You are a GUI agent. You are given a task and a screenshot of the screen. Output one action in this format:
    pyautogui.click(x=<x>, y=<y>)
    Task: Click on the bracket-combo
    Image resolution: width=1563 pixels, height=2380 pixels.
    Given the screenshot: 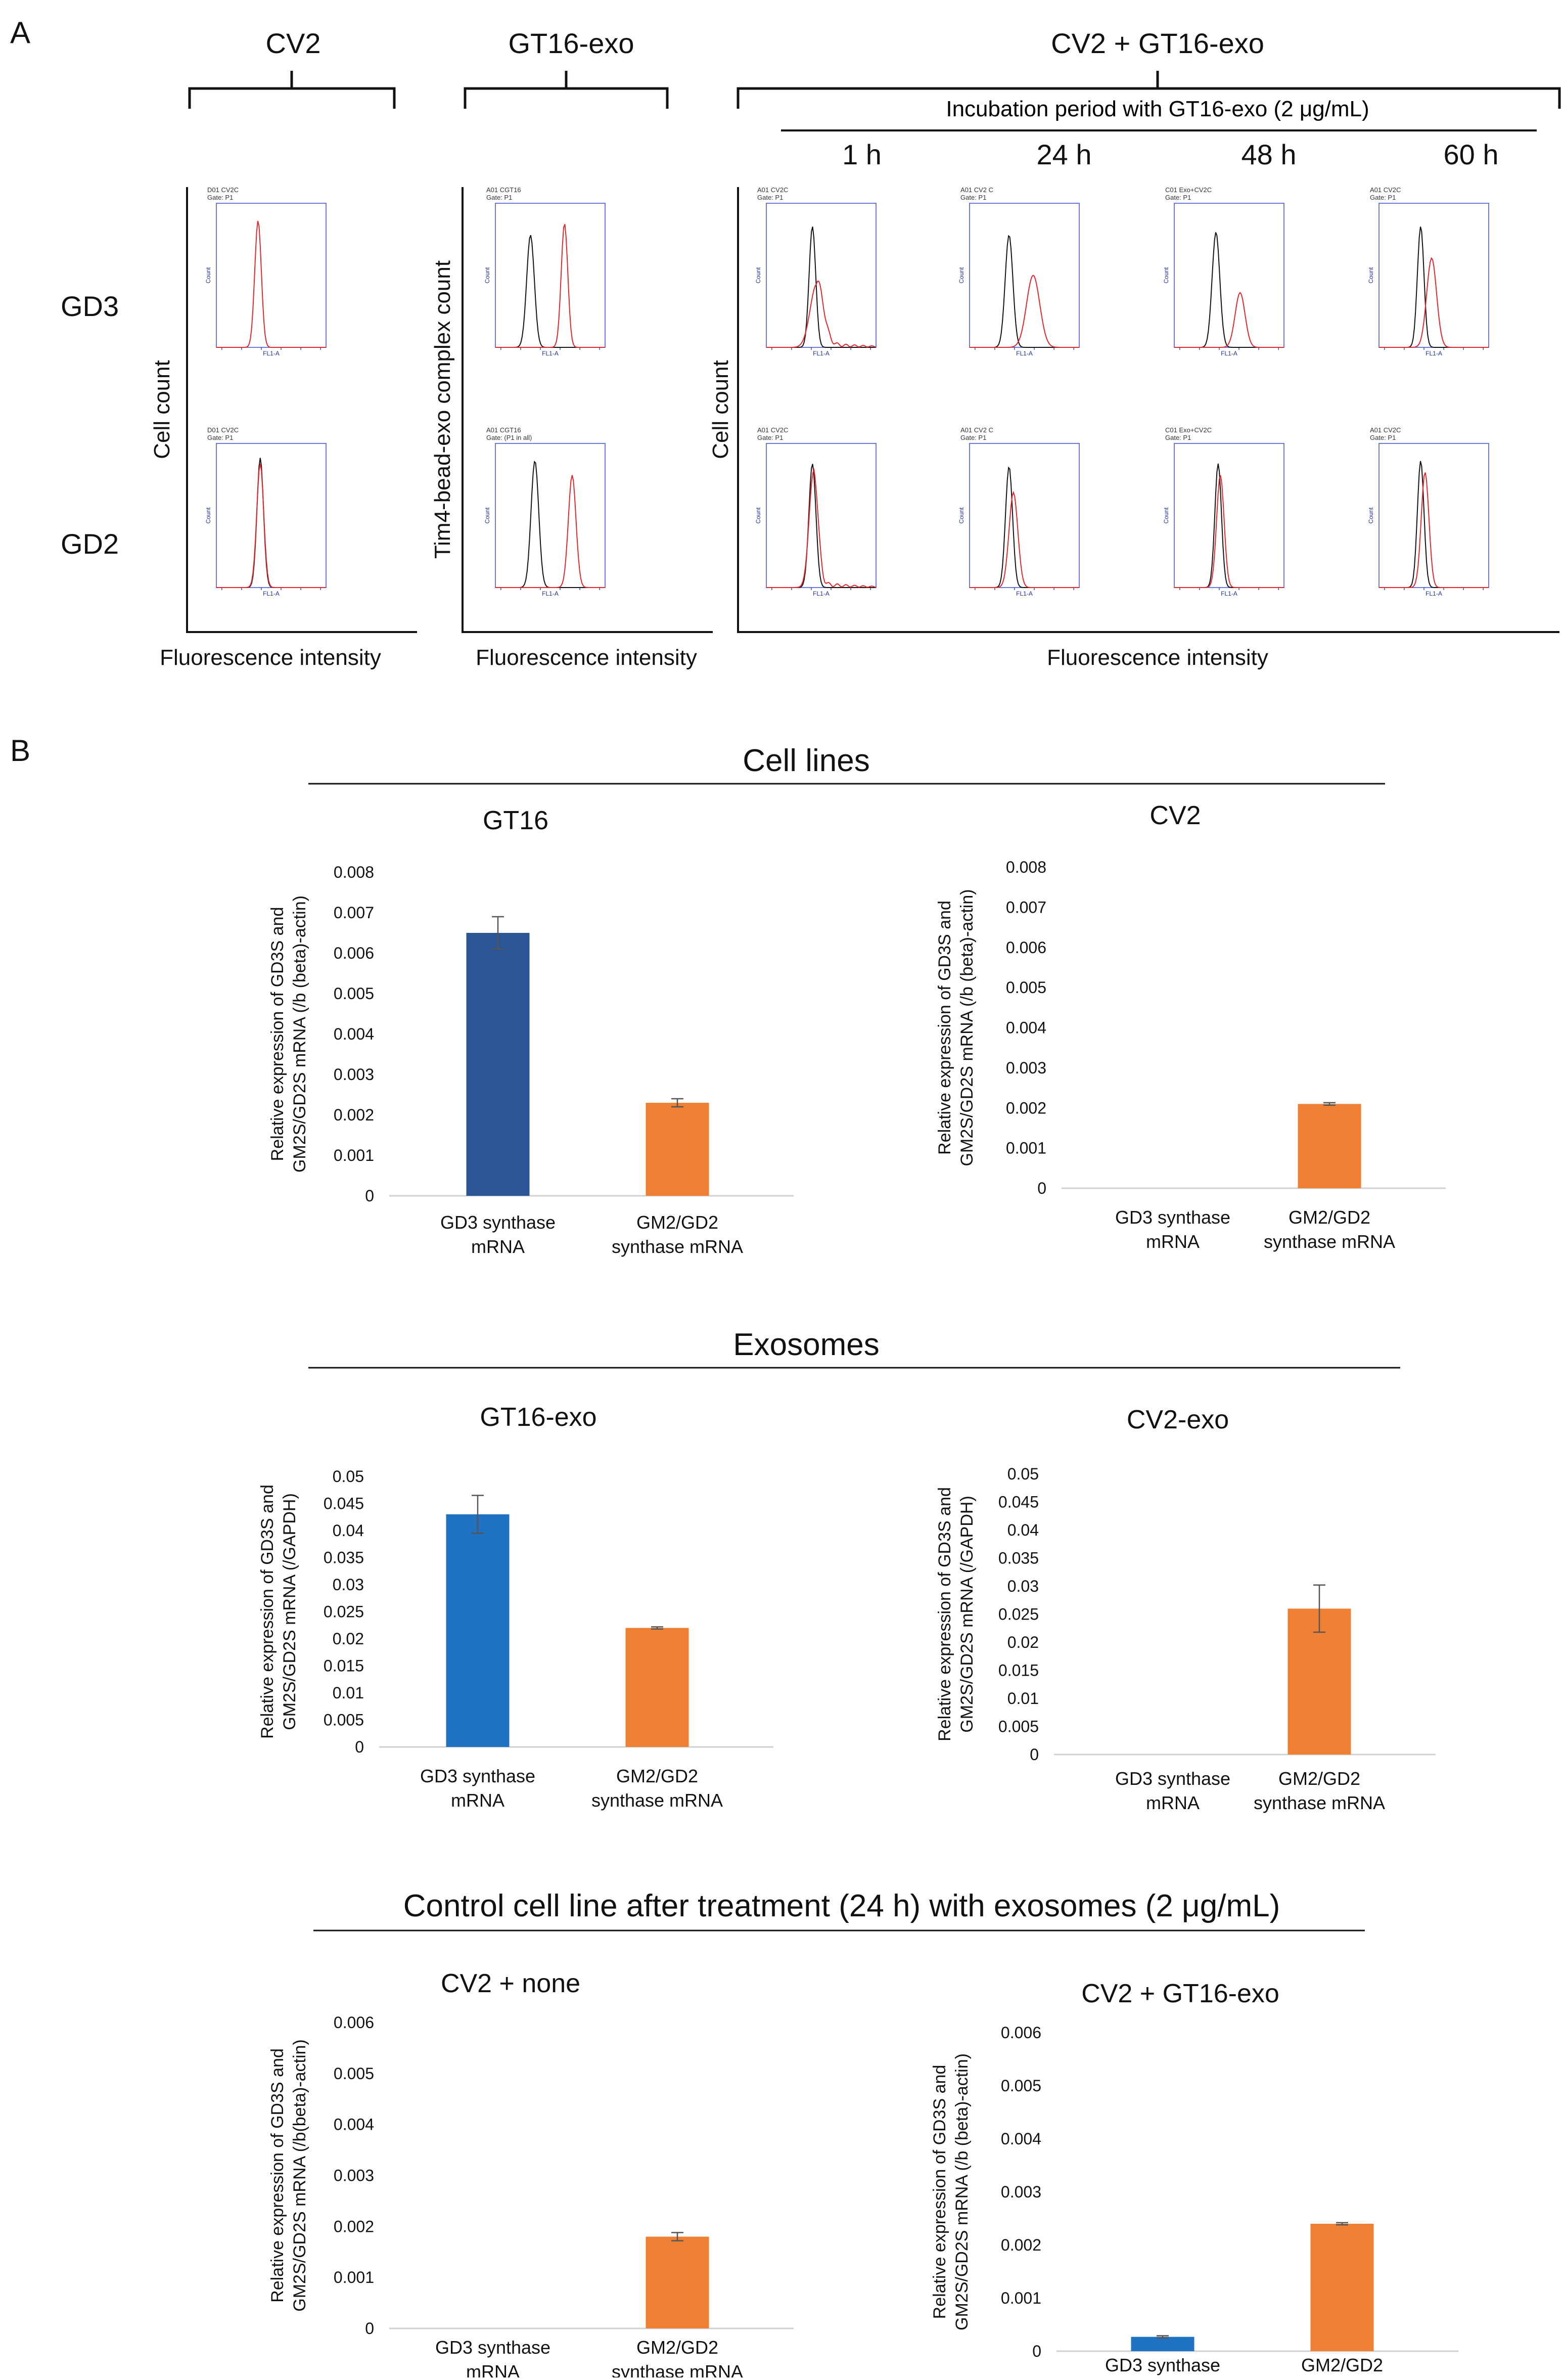 What is the action you would take?
    pyautogui.click(x=1149, y=90)
    